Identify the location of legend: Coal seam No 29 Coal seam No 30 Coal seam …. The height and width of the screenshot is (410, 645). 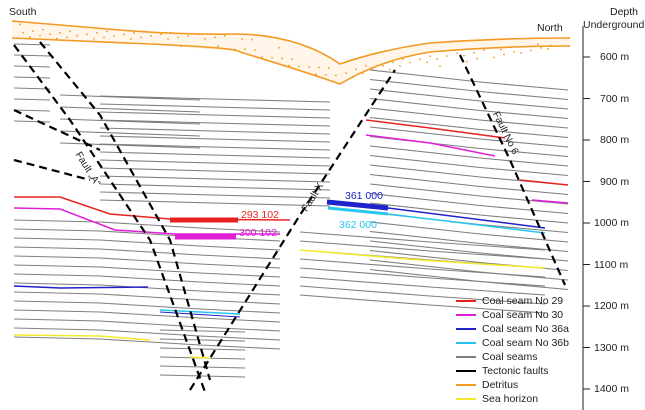
(512, 350).